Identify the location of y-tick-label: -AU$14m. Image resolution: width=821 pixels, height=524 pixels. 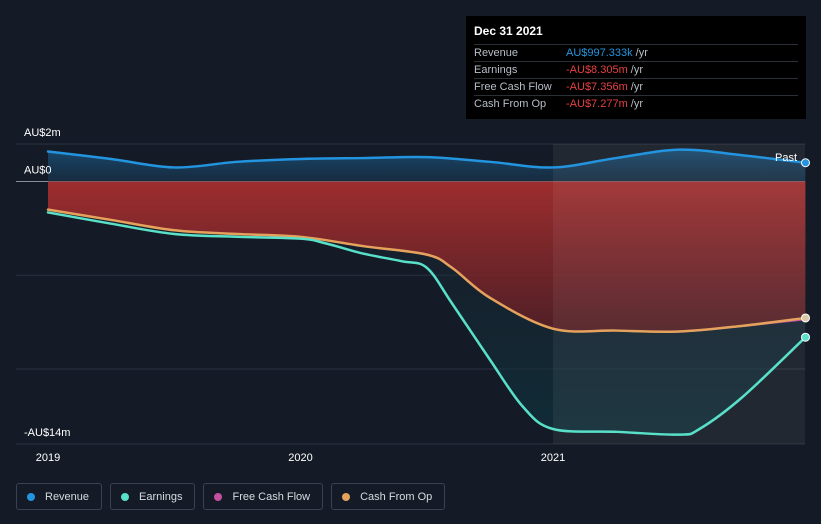
(47, 433).